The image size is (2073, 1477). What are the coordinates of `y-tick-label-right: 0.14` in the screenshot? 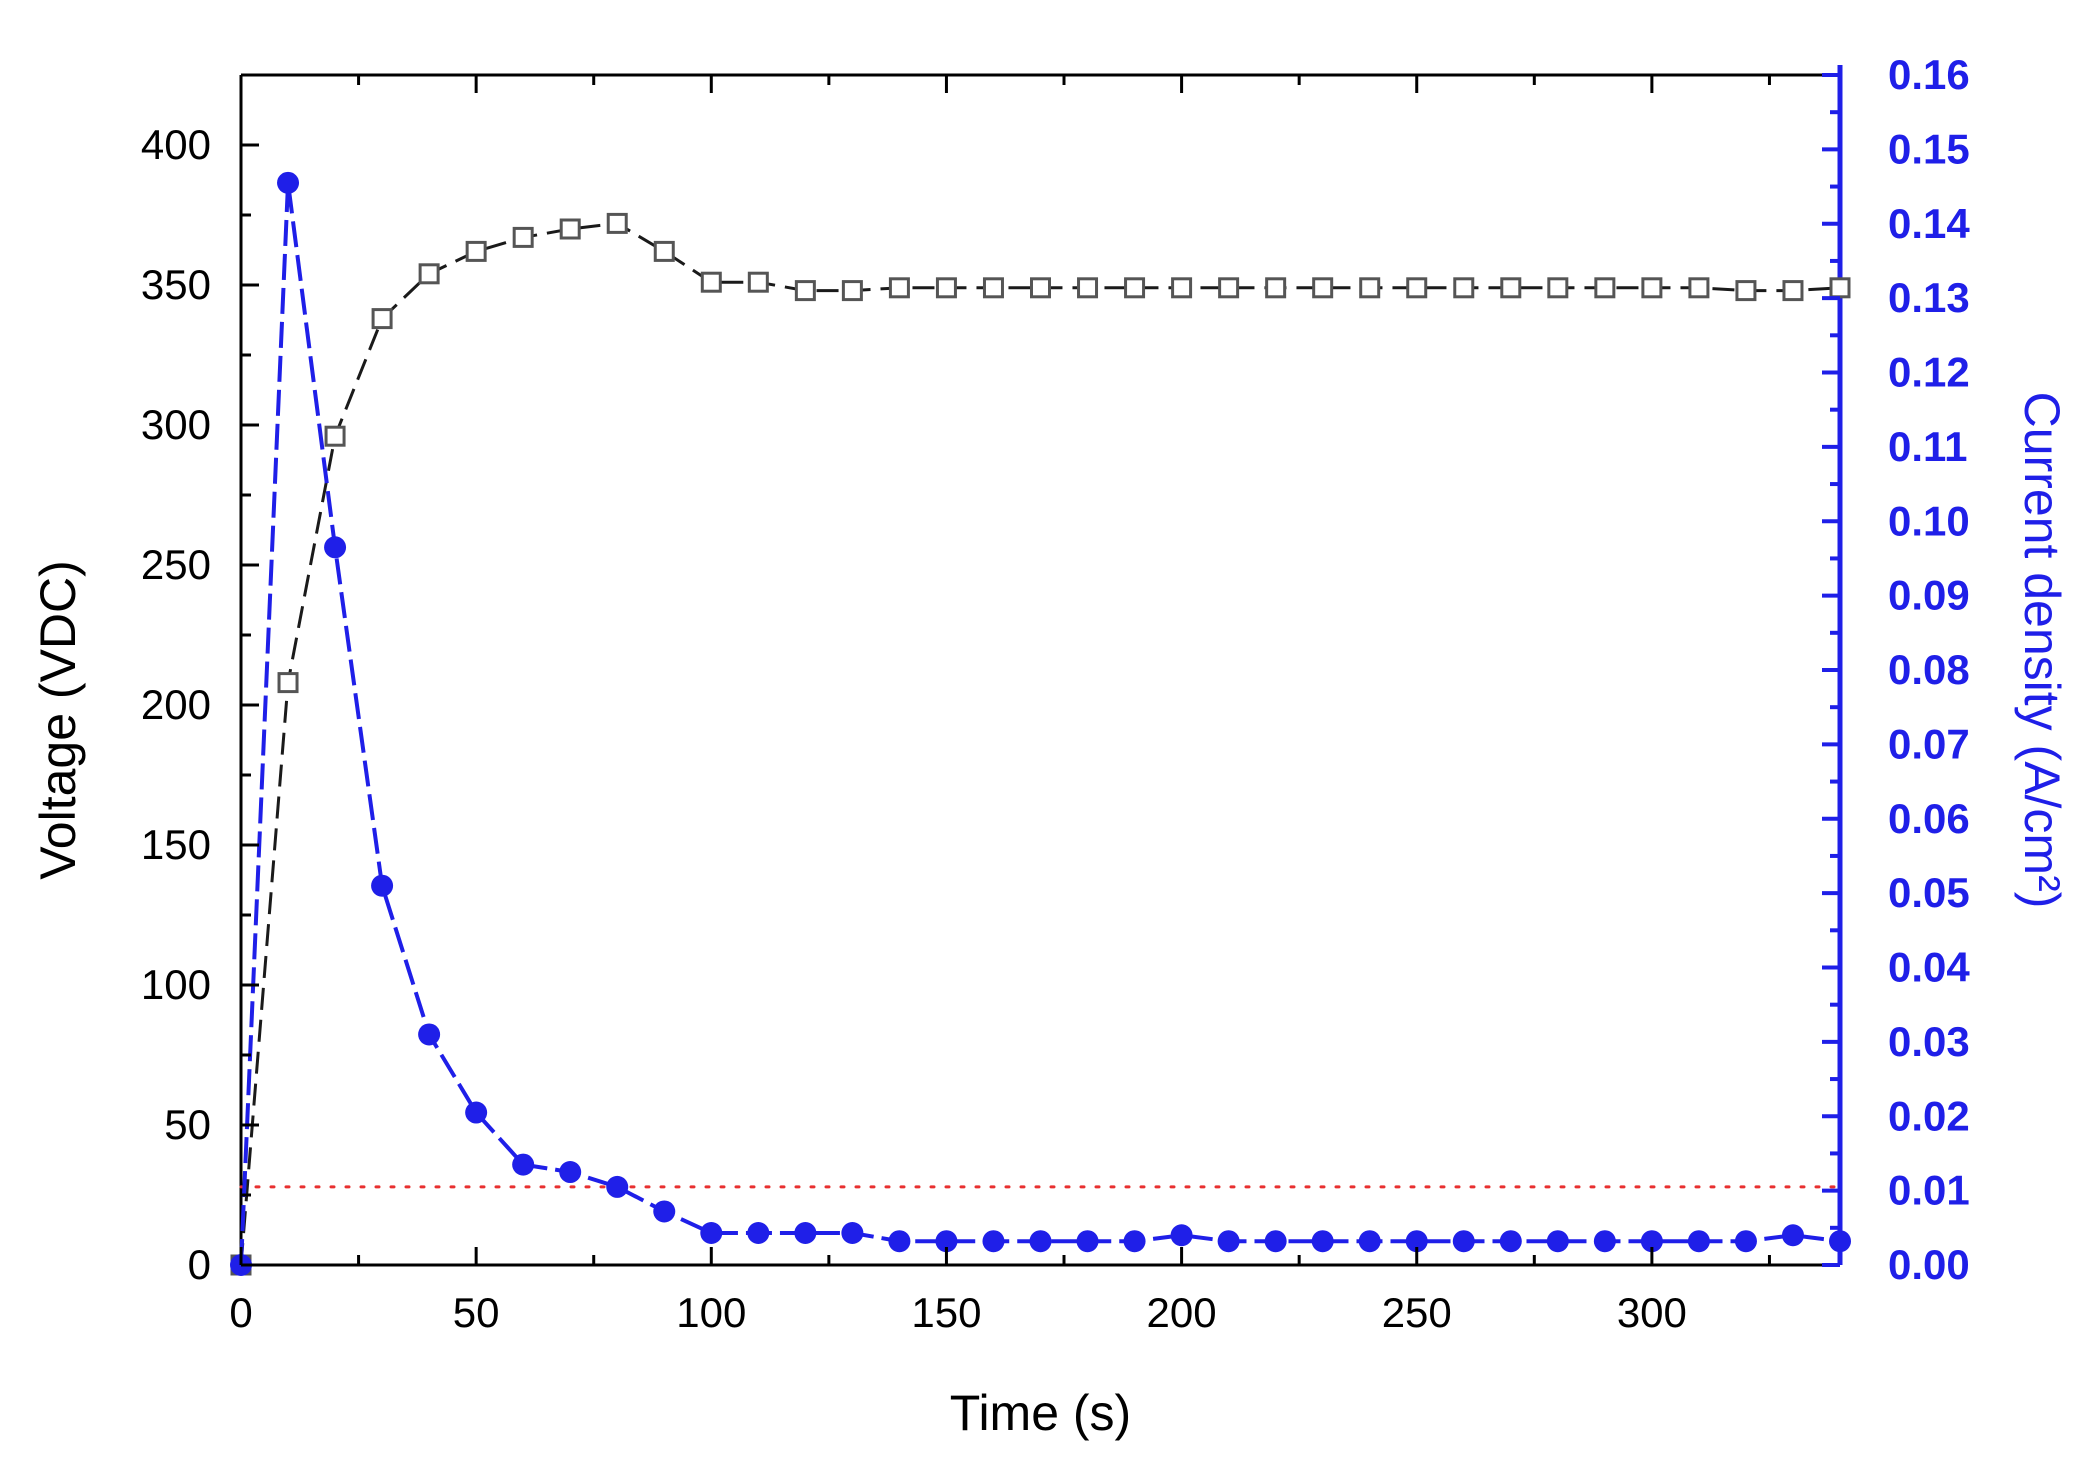 It's located at (1929, 223).